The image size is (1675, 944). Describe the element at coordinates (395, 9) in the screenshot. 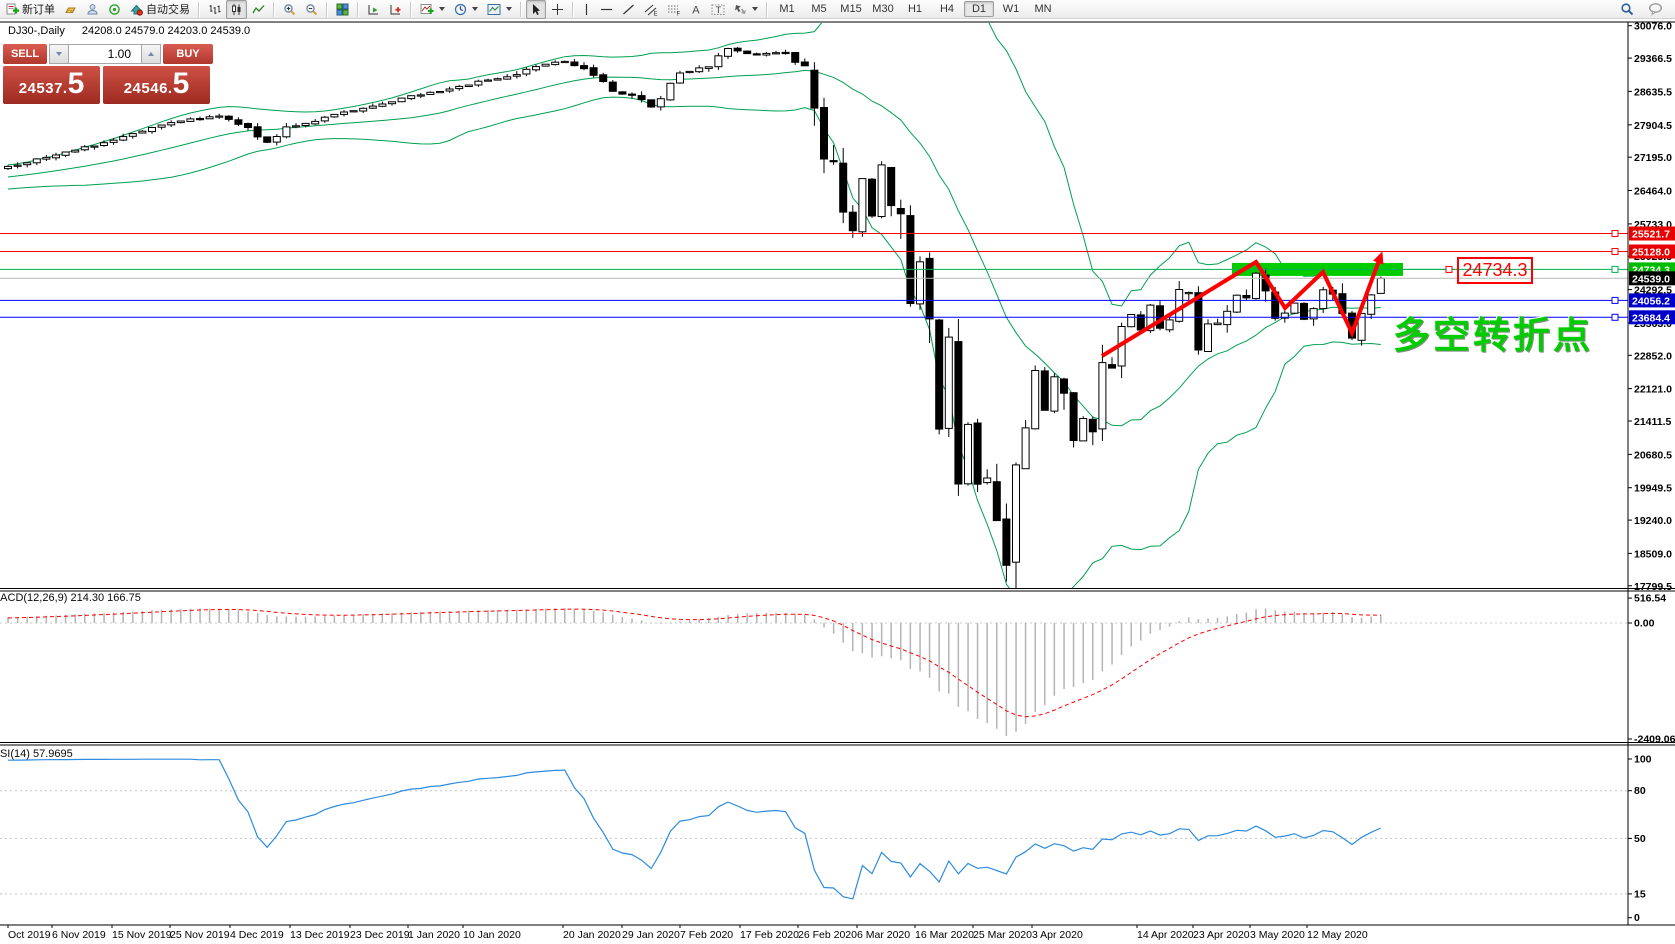

I see `chart-shift-button` at that location.